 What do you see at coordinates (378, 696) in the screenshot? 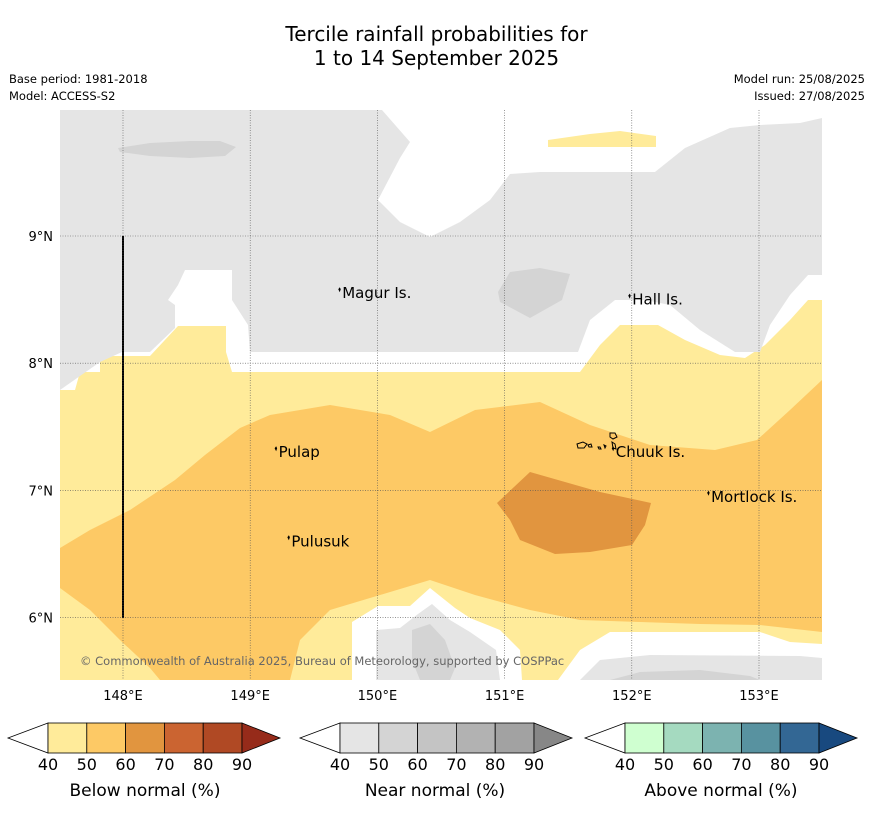
I see `lon-tick-label: 150°E` at bounding box center [378, 696].